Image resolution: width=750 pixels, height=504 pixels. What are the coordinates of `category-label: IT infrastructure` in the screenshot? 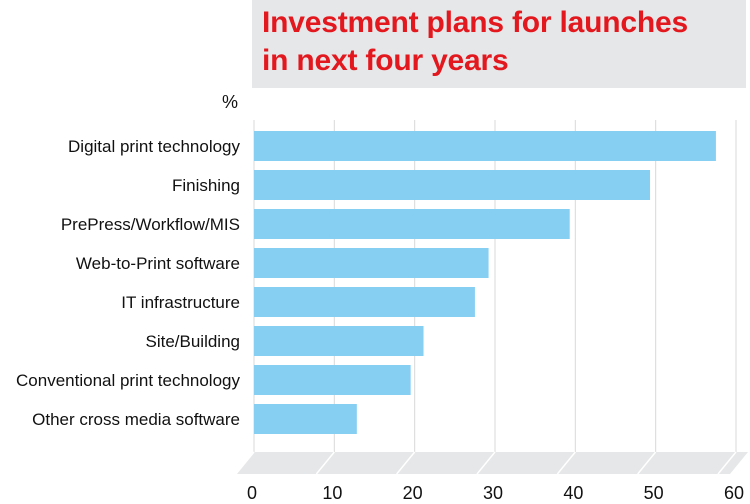 It's located at (180, 302).